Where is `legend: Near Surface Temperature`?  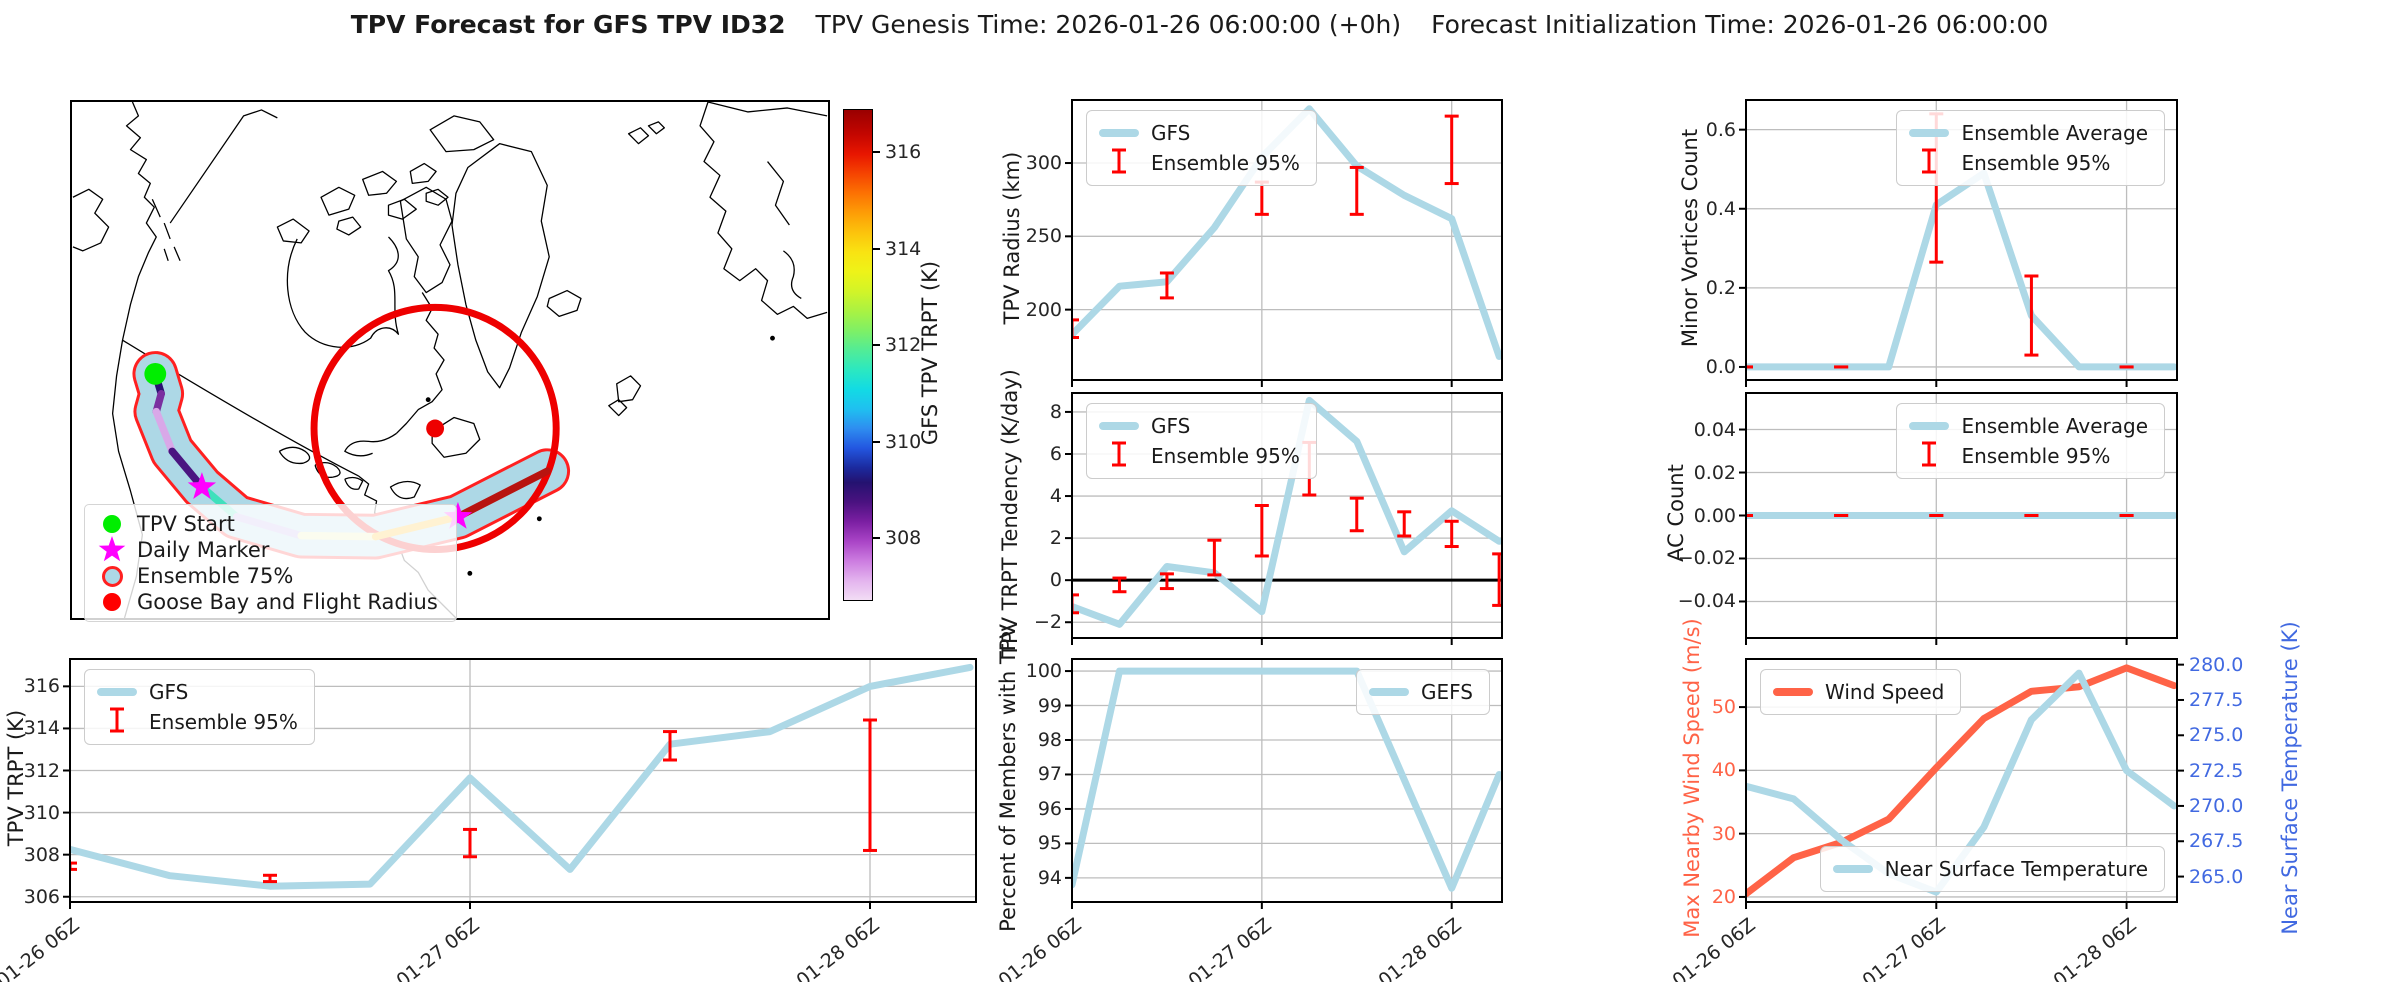
legend: Near Surface Temperature is located at coordinates (1992, 869).